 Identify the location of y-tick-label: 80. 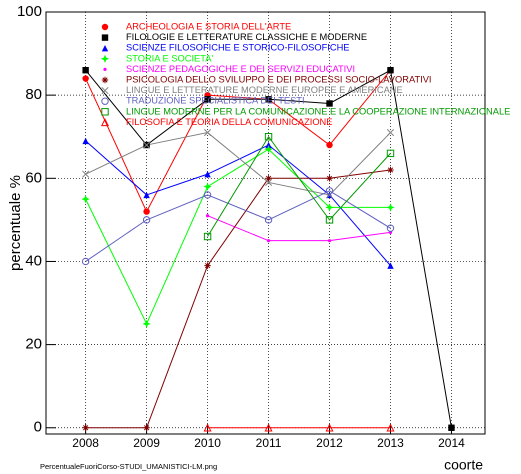
(33, 94).